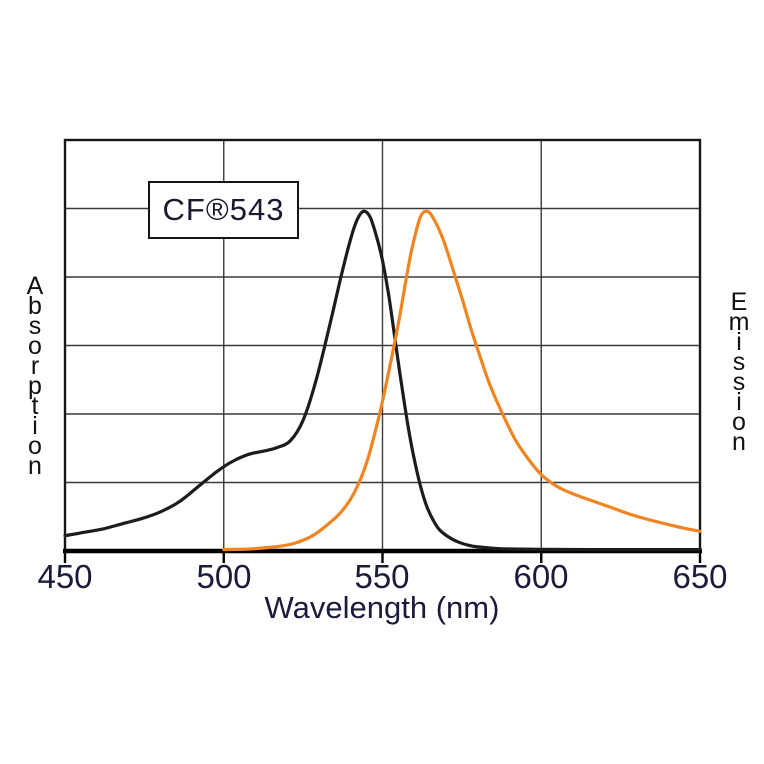  What do you see at coordinates (382, 576) in the screenshot?
I see `x-tick-label: 550` at bounding box center [382, 576].